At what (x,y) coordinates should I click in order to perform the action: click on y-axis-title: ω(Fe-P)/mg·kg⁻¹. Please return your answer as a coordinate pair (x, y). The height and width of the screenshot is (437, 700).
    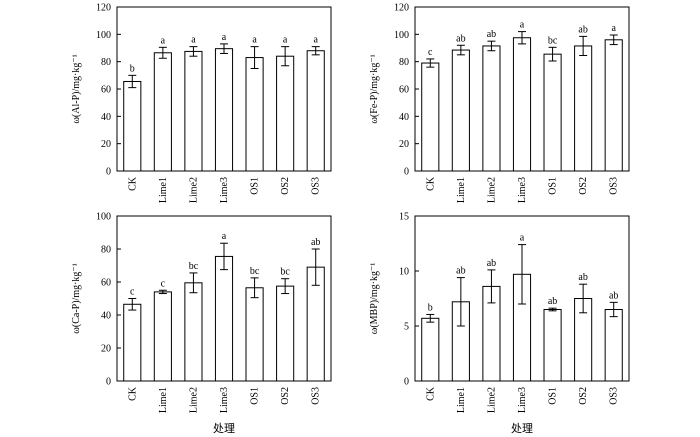
    Looking at the image, I should click on (374, 88).